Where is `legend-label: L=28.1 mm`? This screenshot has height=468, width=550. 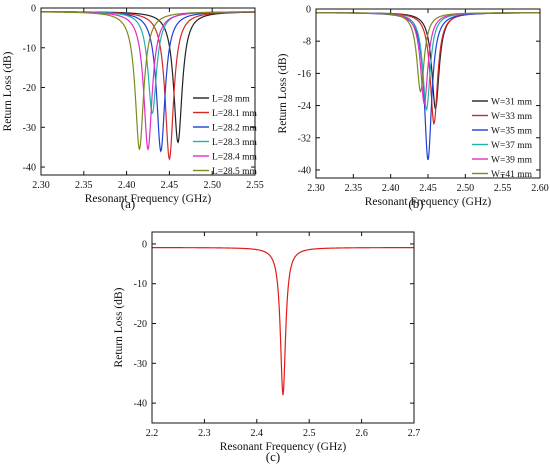
legend-label: L=28.1 mm is located at coordinates (235, 114).